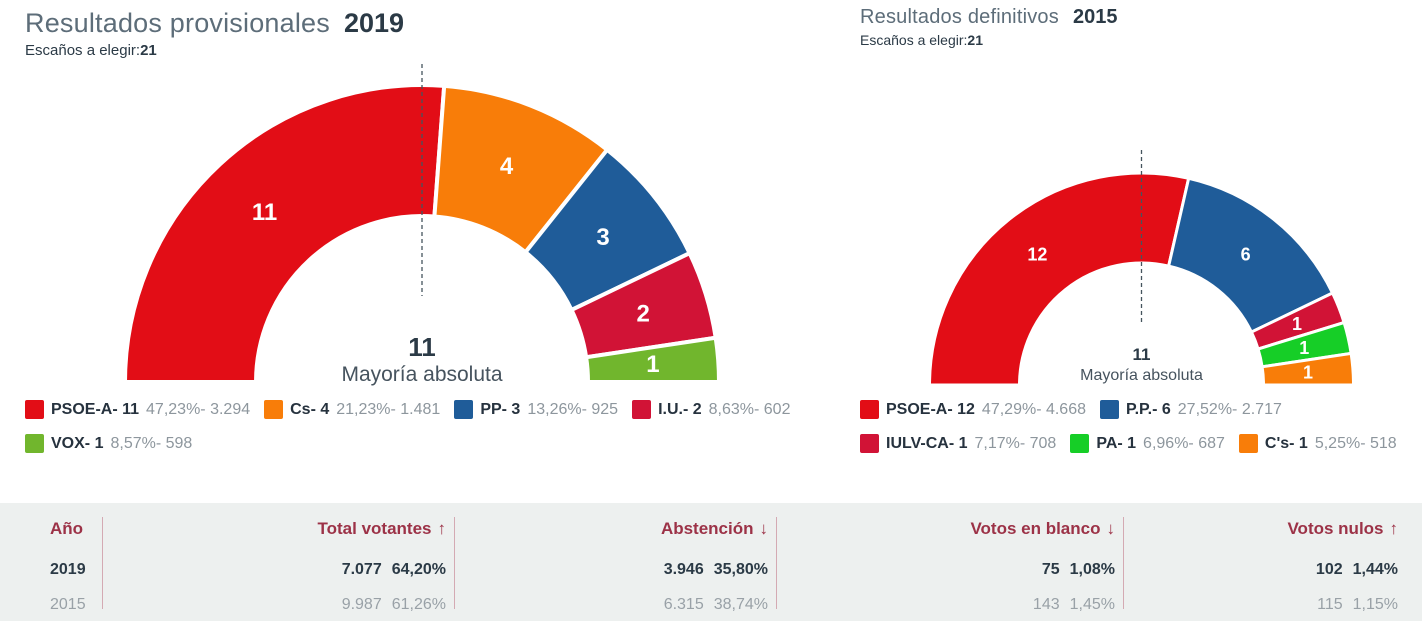  I want to click on legend-pct-votes: 27,52%- 2.717, so click(1229, 409).